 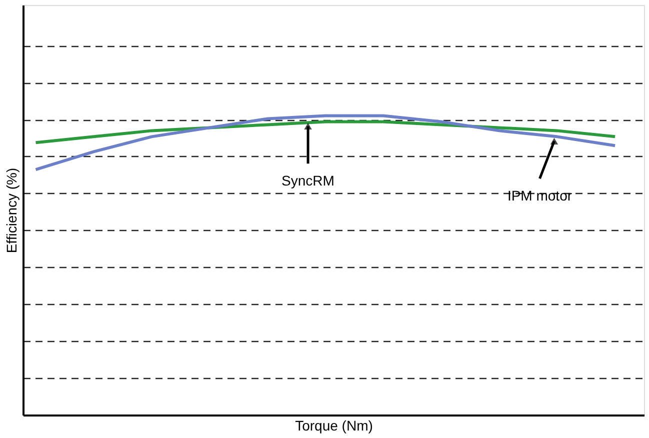 I want to click on y-axis-title: Efficiency (%), so click(x=12, y=211).